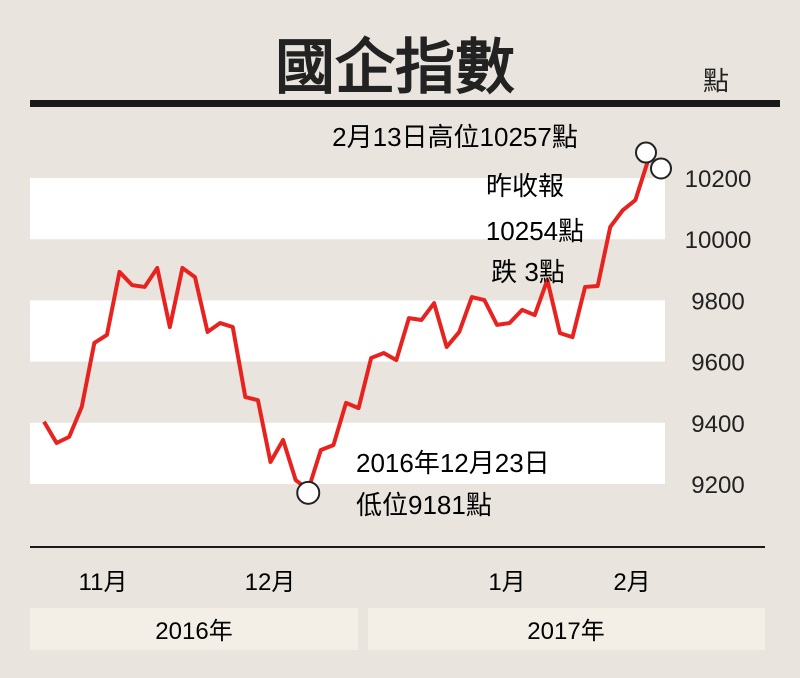 This screenshot has height=678, width=800. I want to click on low-point-marker, so click(308, 492).